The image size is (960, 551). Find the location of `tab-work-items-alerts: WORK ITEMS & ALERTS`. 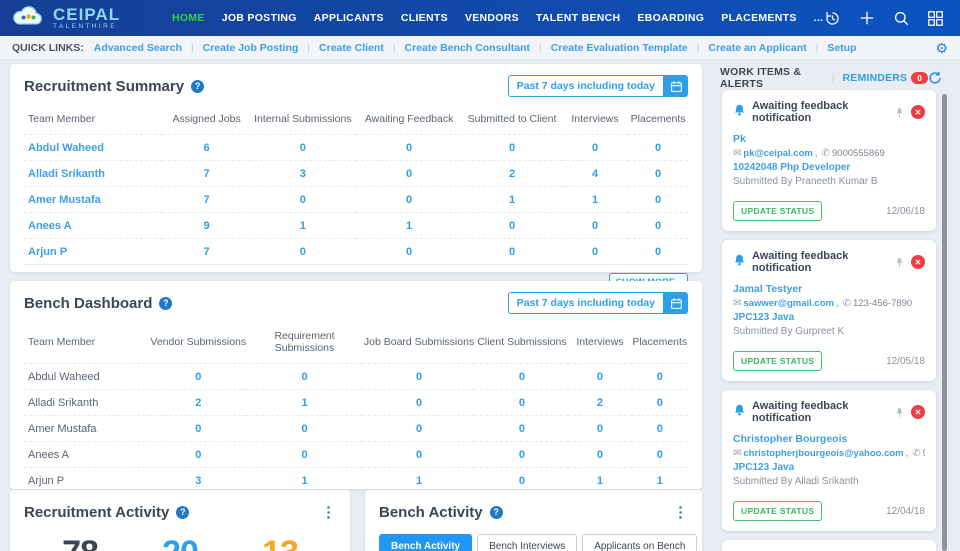

tab-work-items-alerts: WORK ITEMS & ALERTS is located at coordinates (761, 78).